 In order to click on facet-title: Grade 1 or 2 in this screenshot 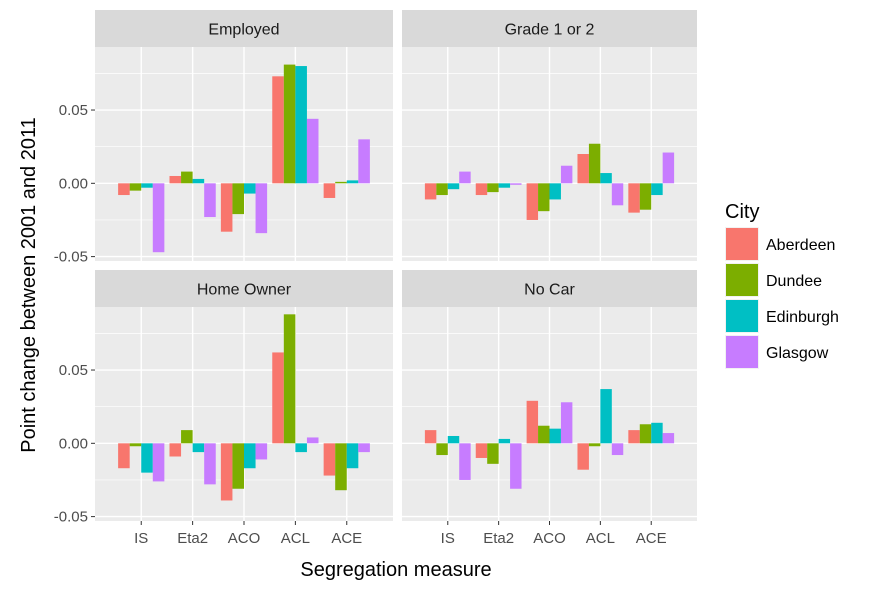, I will do `click(550, 30)`.